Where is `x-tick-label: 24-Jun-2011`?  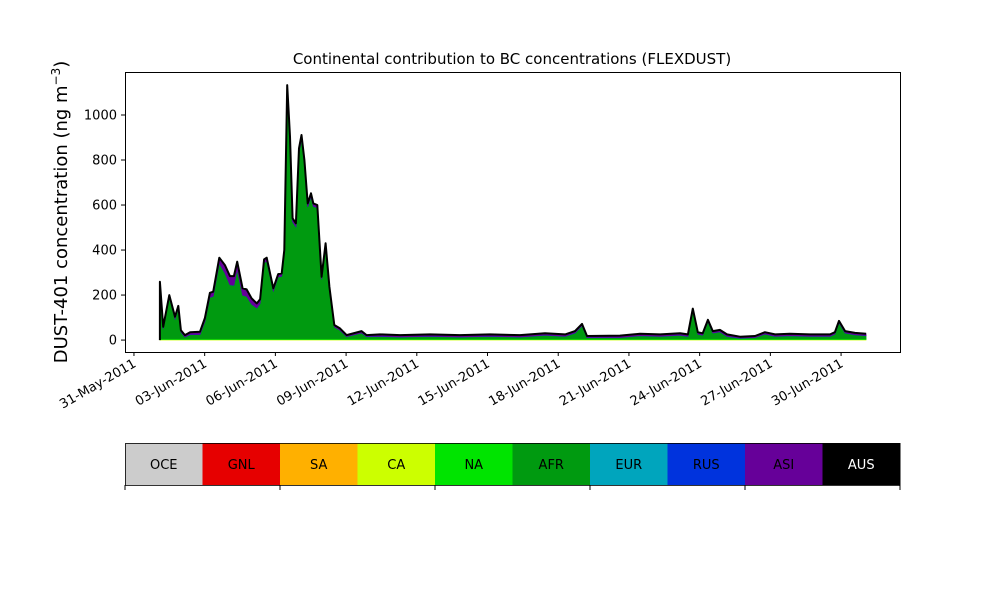
x-tick-label: 24-Jun-2011 is located at coordinates (666, 382).